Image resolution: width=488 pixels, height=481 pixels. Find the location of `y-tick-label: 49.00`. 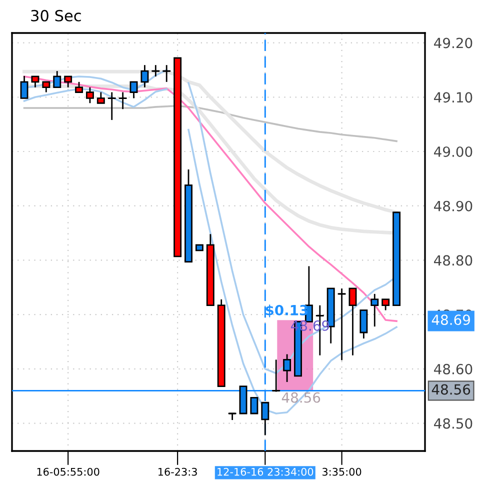

y-tick-label: 49.00 is located at coordinates (453, 151).